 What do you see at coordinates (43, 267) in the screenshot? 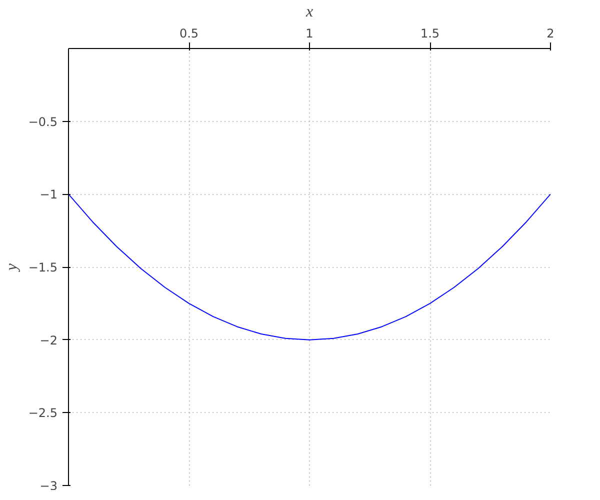
I see `y-tick-label: −1.5` at bounding box center [43, 267].